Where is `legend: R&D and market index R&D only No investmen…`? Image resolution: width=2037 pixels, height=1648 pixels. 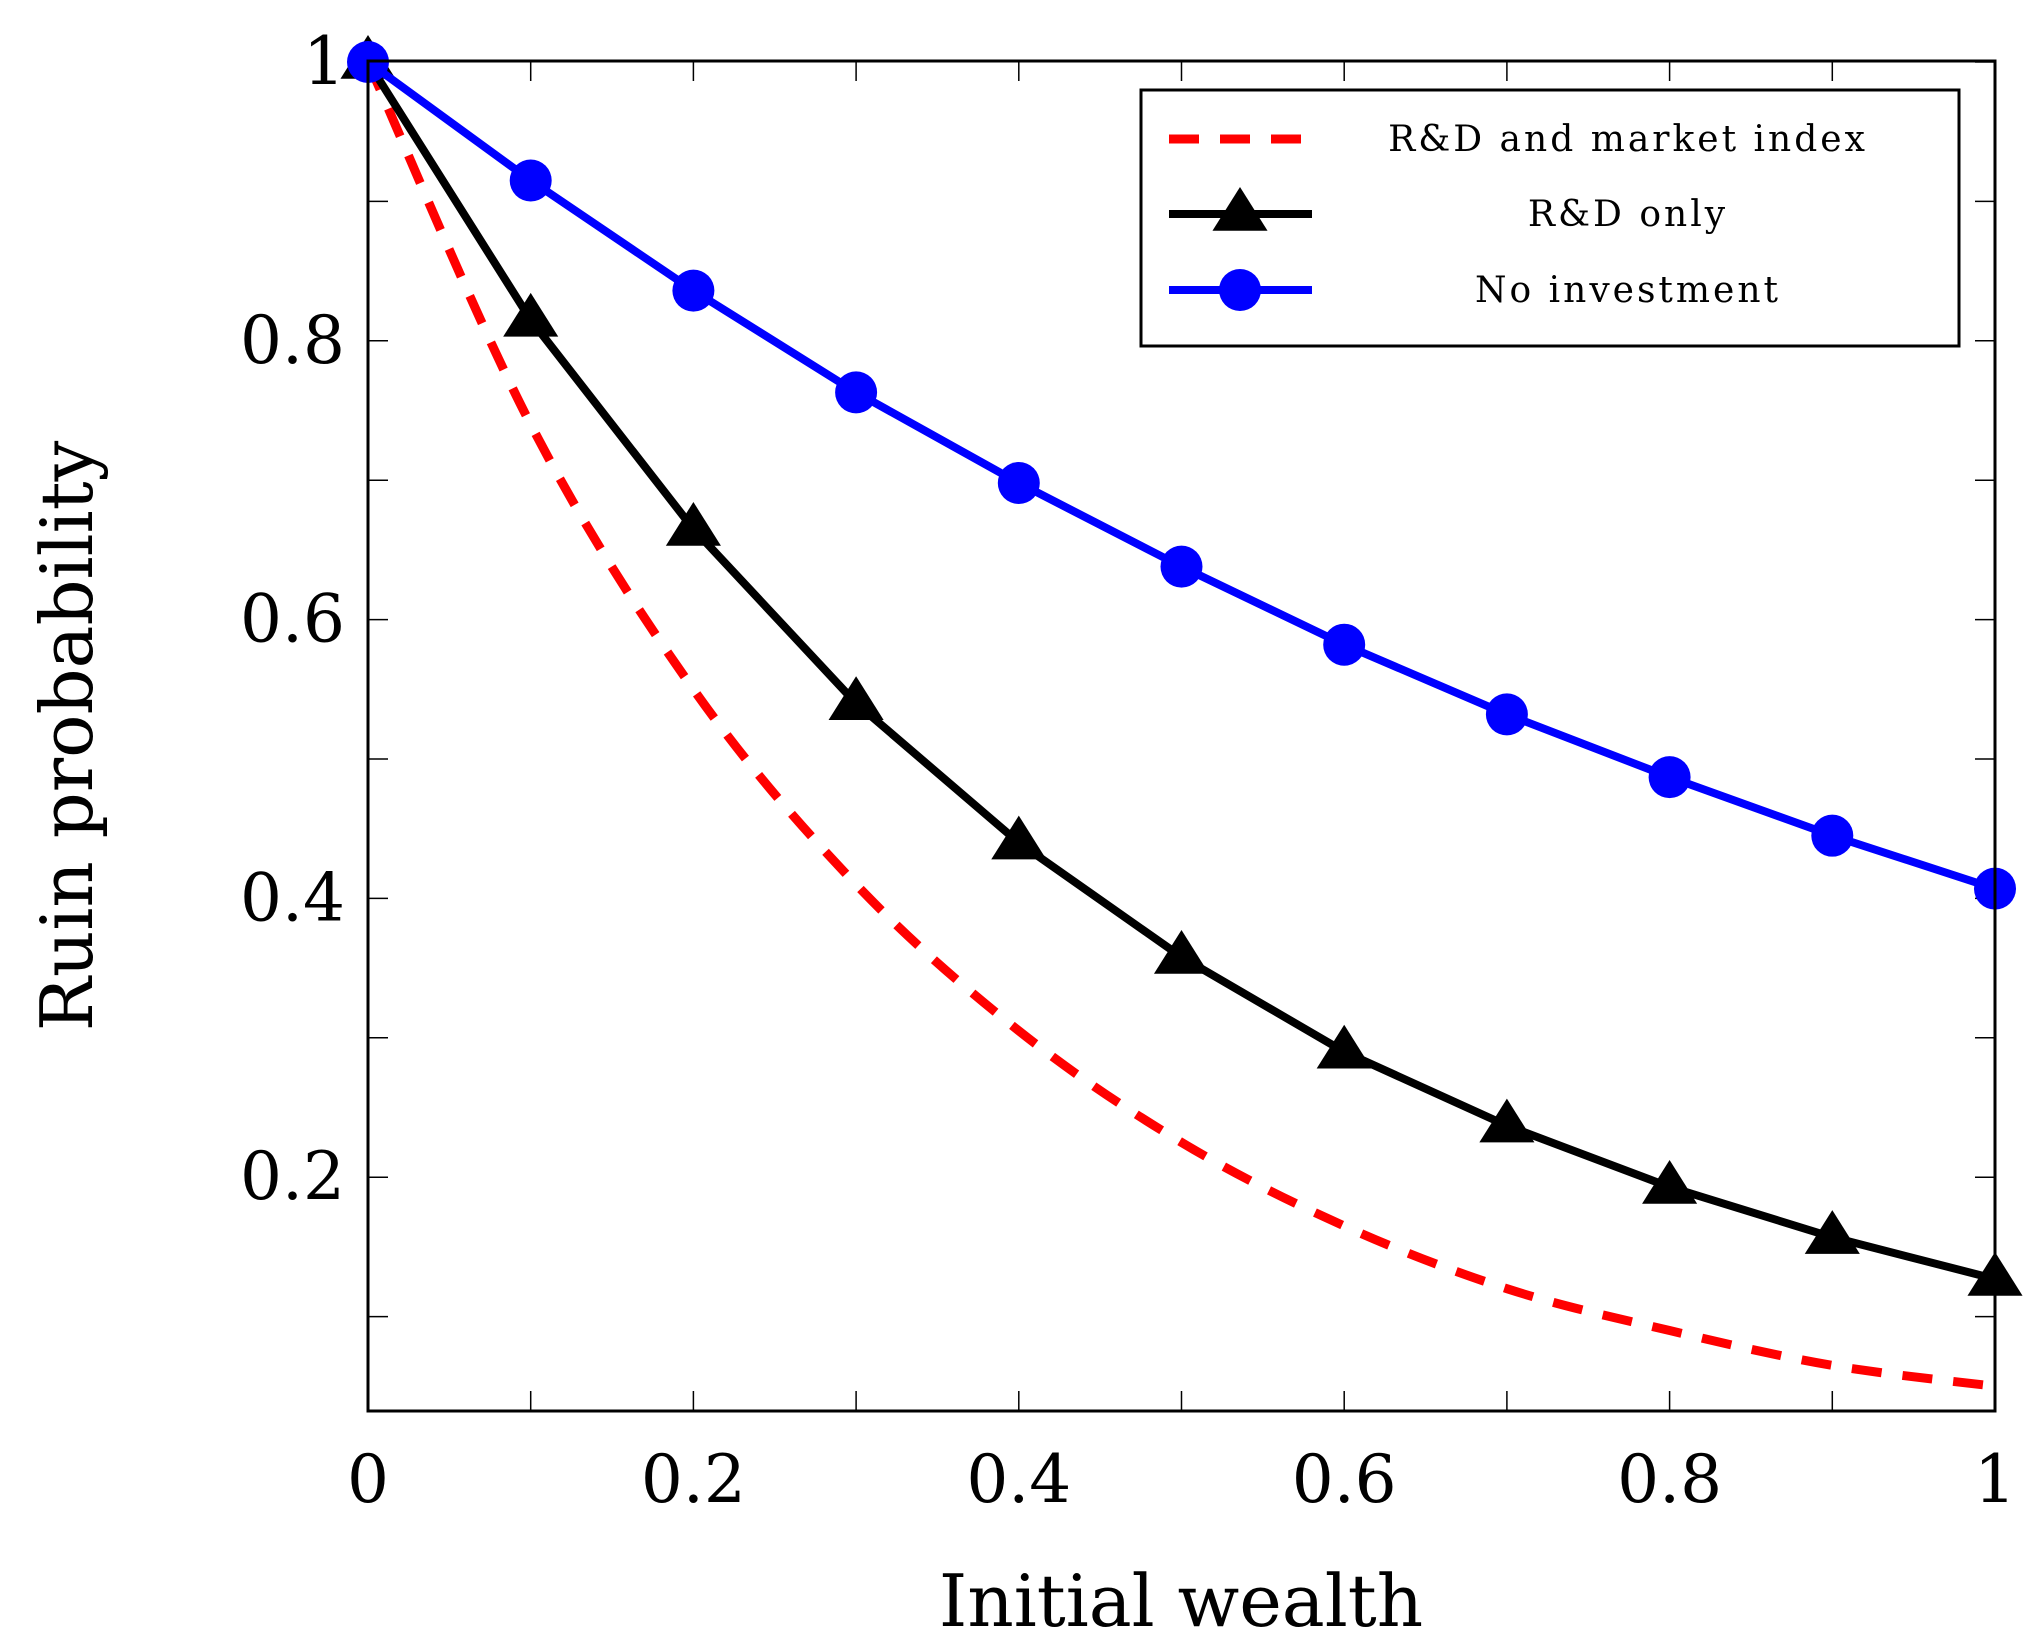 legend: R&D and market index R&D only No investmen… is located at coordinates (1550, 218).